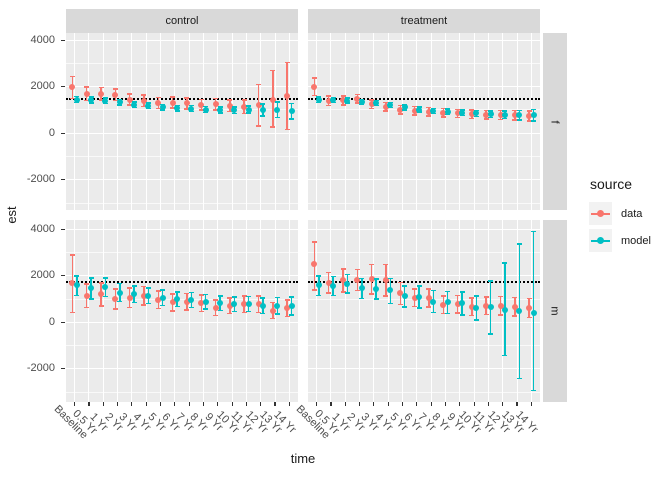 The image size is (672, 480). Describe the element at coordinates (42, 39) in the screenshot. I see `y-tick-label: 4000` at that location.